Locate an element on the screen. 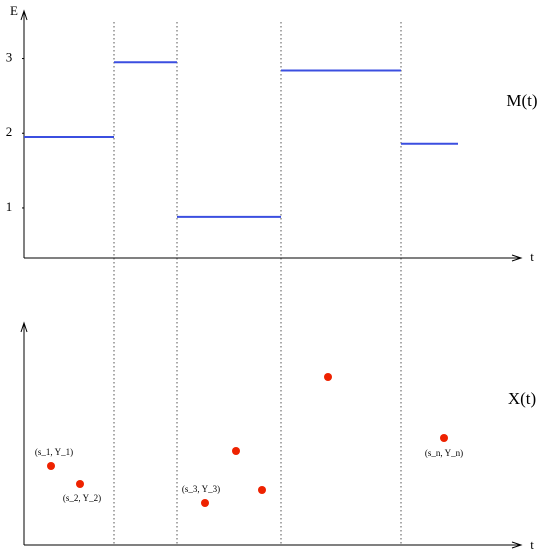  point-label: (s_3, Y_3) is located at coordinates (201, 489).